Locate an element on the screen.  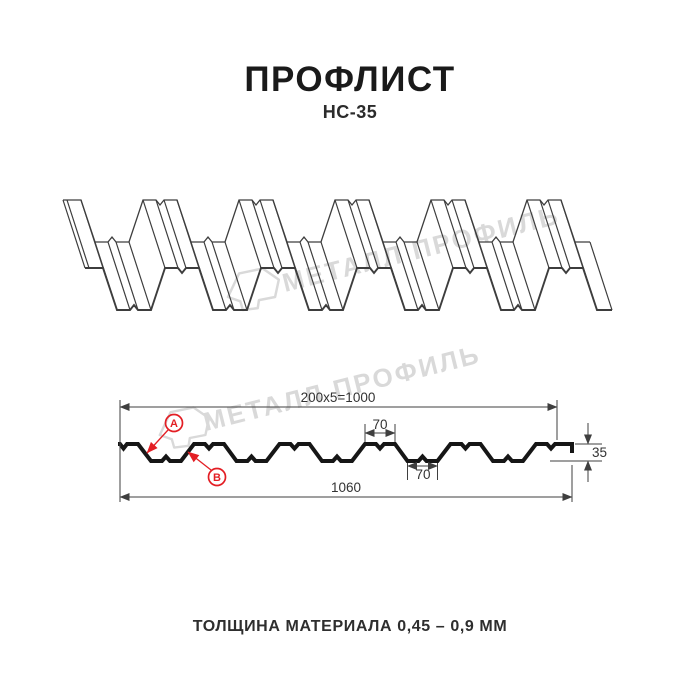
material-thickness-note: ТОЛЩИНА МАТЕРИАЛА 0,45 – 0,9 ММ is located at coordinates (350, 626).